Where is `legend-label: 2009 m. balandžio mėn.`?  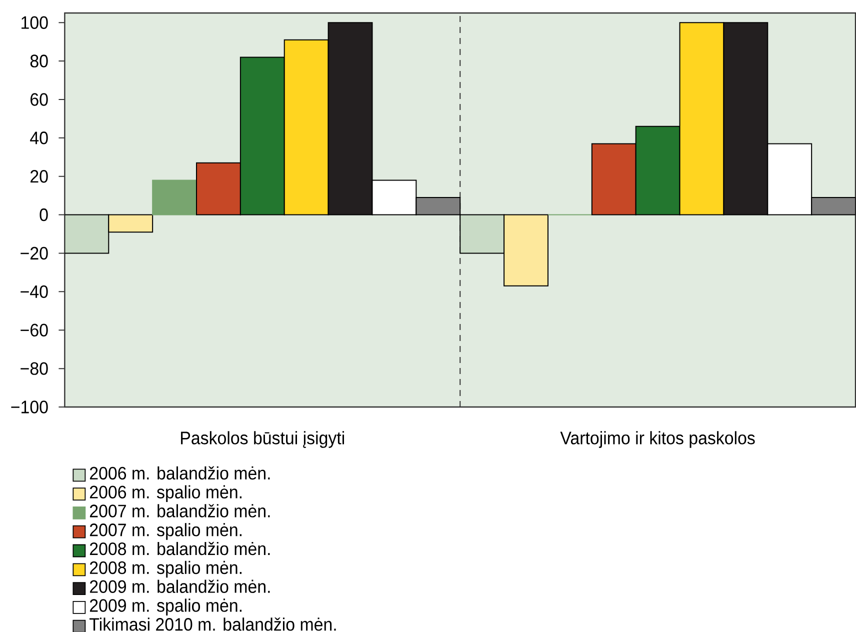
legend-label: 2009 m. balandžio mėn. is located at coordinates (180, 586).